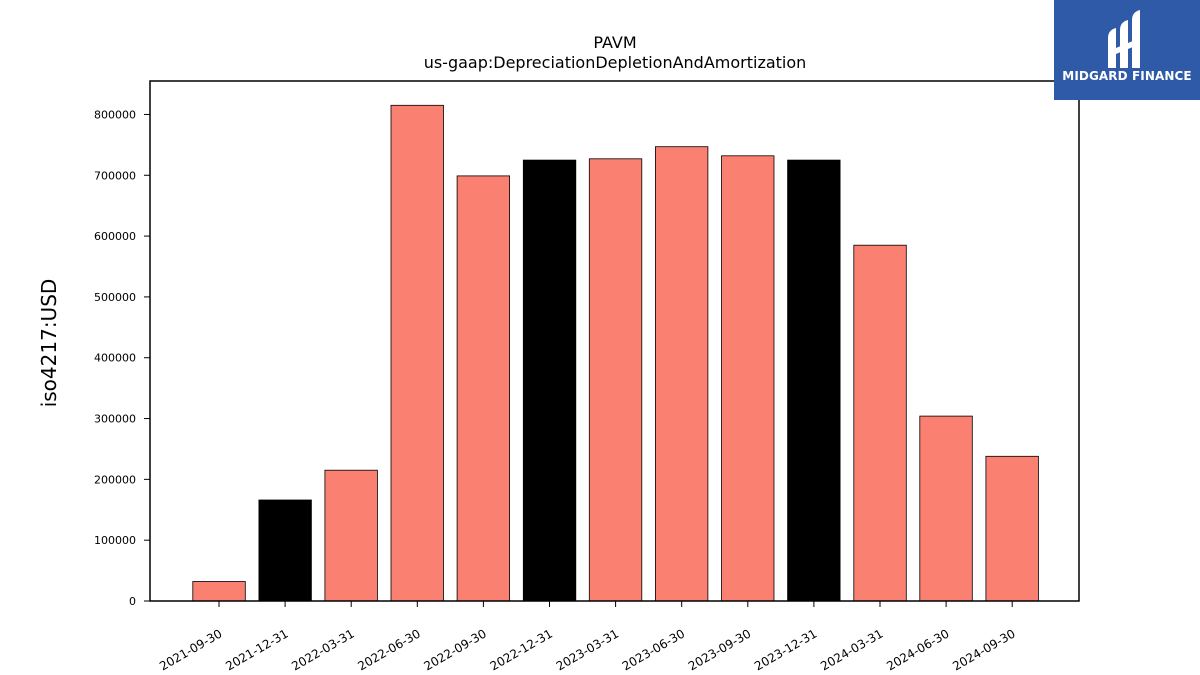 The width and height of the screenshot is (1200, 675). Describe the element at coordinates (388, 649) in the screenshot. I see `x-tick-label: 2022-06-30` at that location.